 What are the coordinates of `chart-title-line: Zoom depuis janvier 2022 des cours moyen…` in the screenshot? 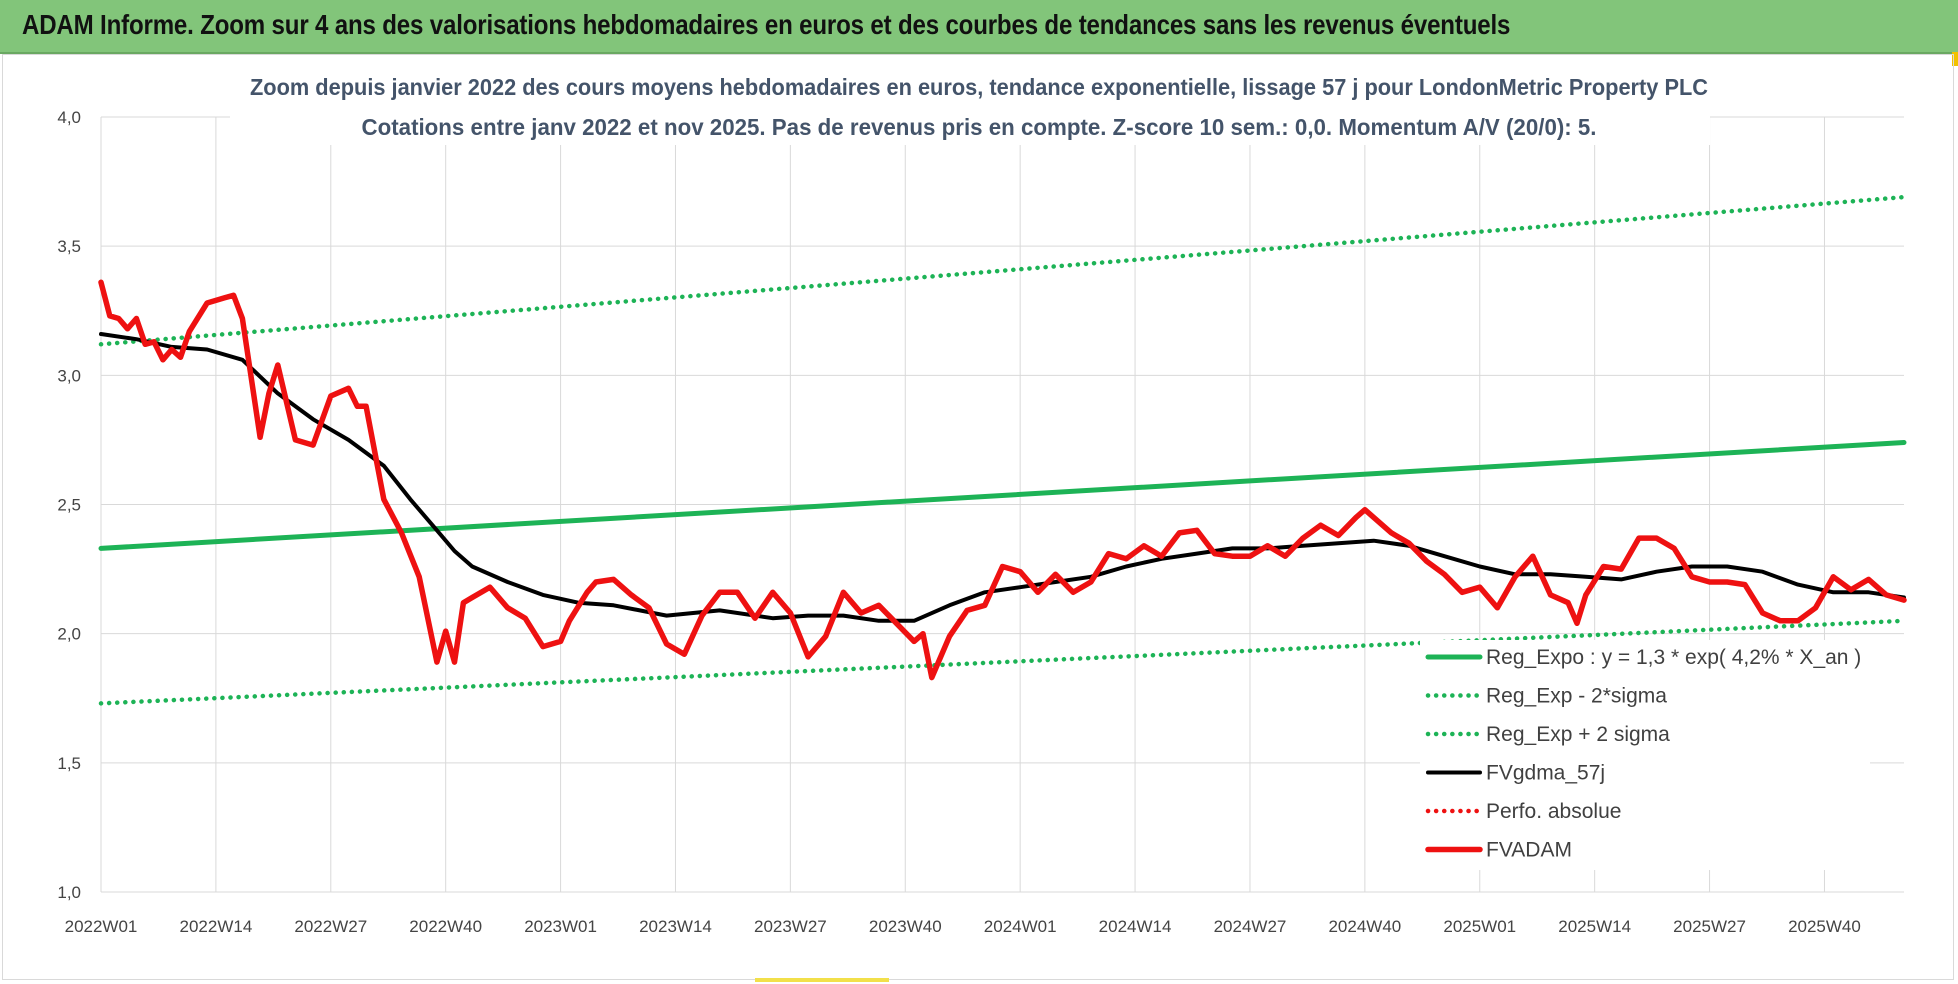 It's located at (979, 87).